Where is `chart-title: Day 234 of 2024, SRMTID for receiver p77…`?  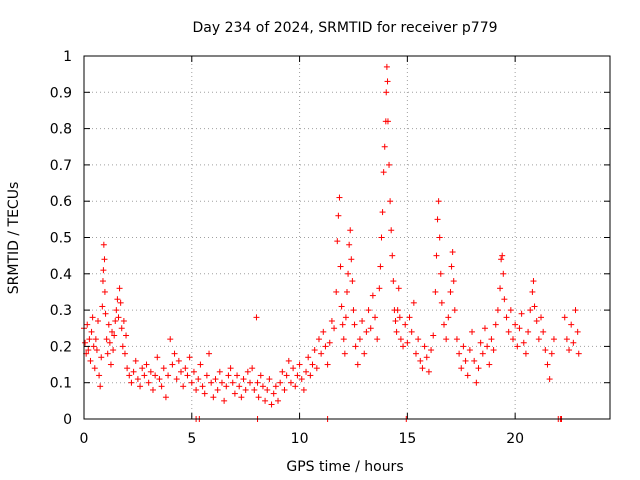 chart-title: Day 234 of 2024, SRMTID for receiver p77… is located at coordinates (344, 28).